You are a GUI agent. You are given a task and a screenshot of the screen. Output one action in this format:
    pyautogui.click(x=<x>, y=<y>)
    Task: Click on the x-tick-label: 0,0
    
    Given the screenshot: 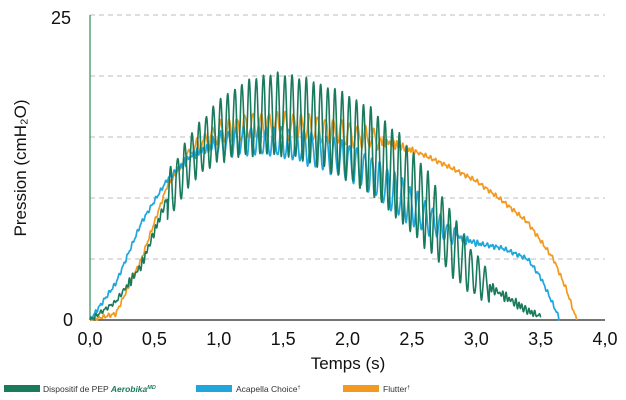 What is the action you would take?
    pyautogui.click(x=89, y=339)
    